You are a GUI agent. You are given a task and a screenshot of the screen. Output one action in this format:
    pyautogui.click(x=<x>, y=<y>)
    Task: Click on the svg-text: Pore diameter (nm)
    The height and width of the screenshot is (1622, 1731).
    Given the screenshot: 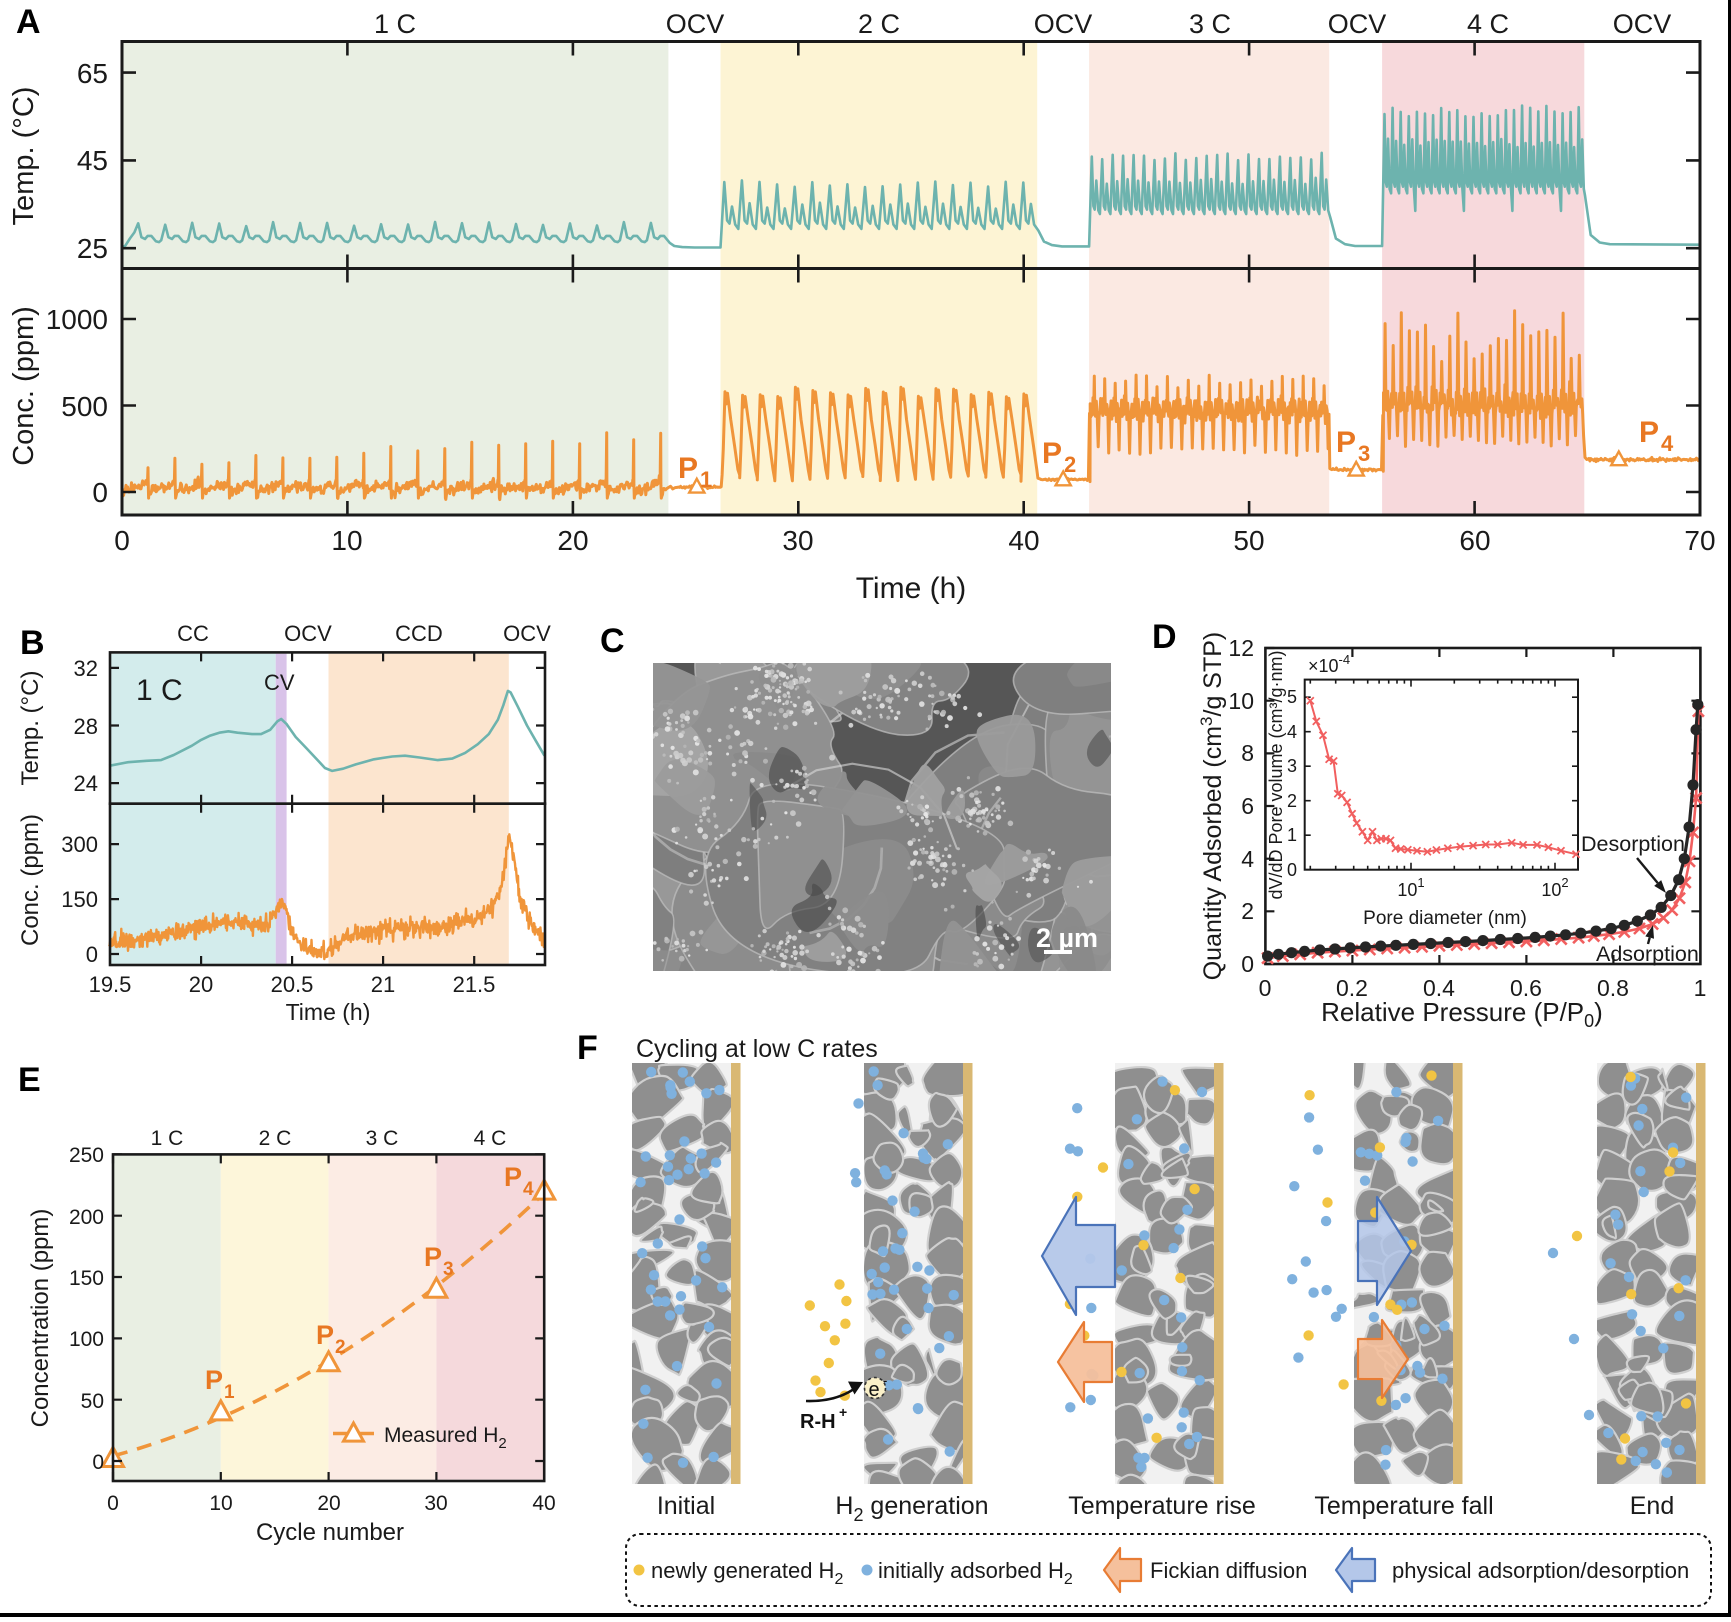 What is the action you would take?
    pyautogui.click(x=1445, y=918)
    